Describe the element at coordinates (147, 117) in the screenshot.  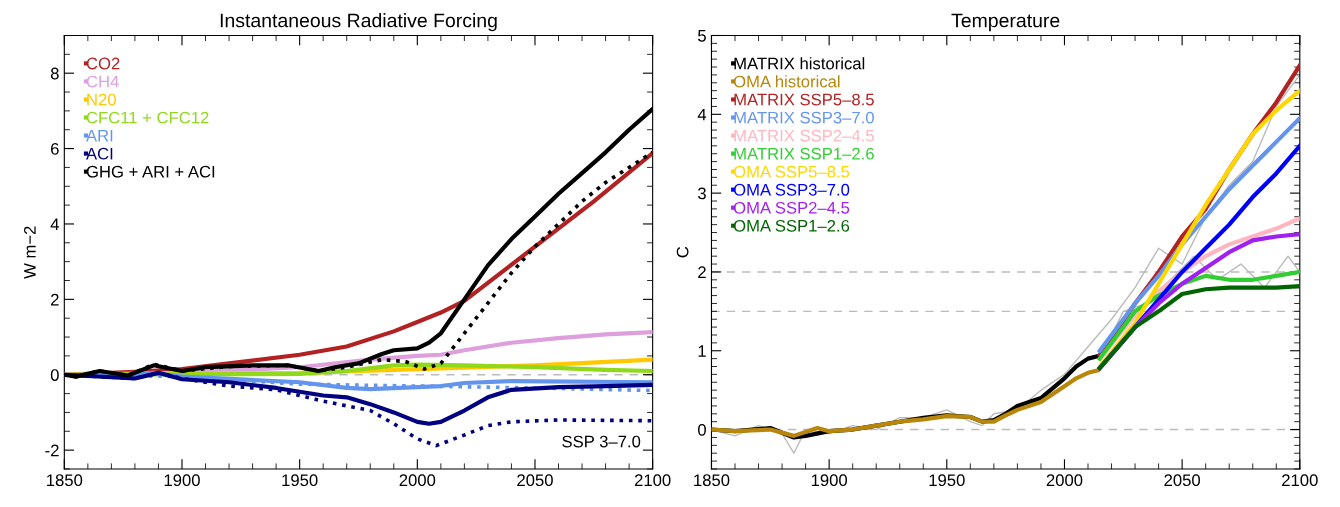
I see `legend-label: CFC11 + CFC12` at that location.